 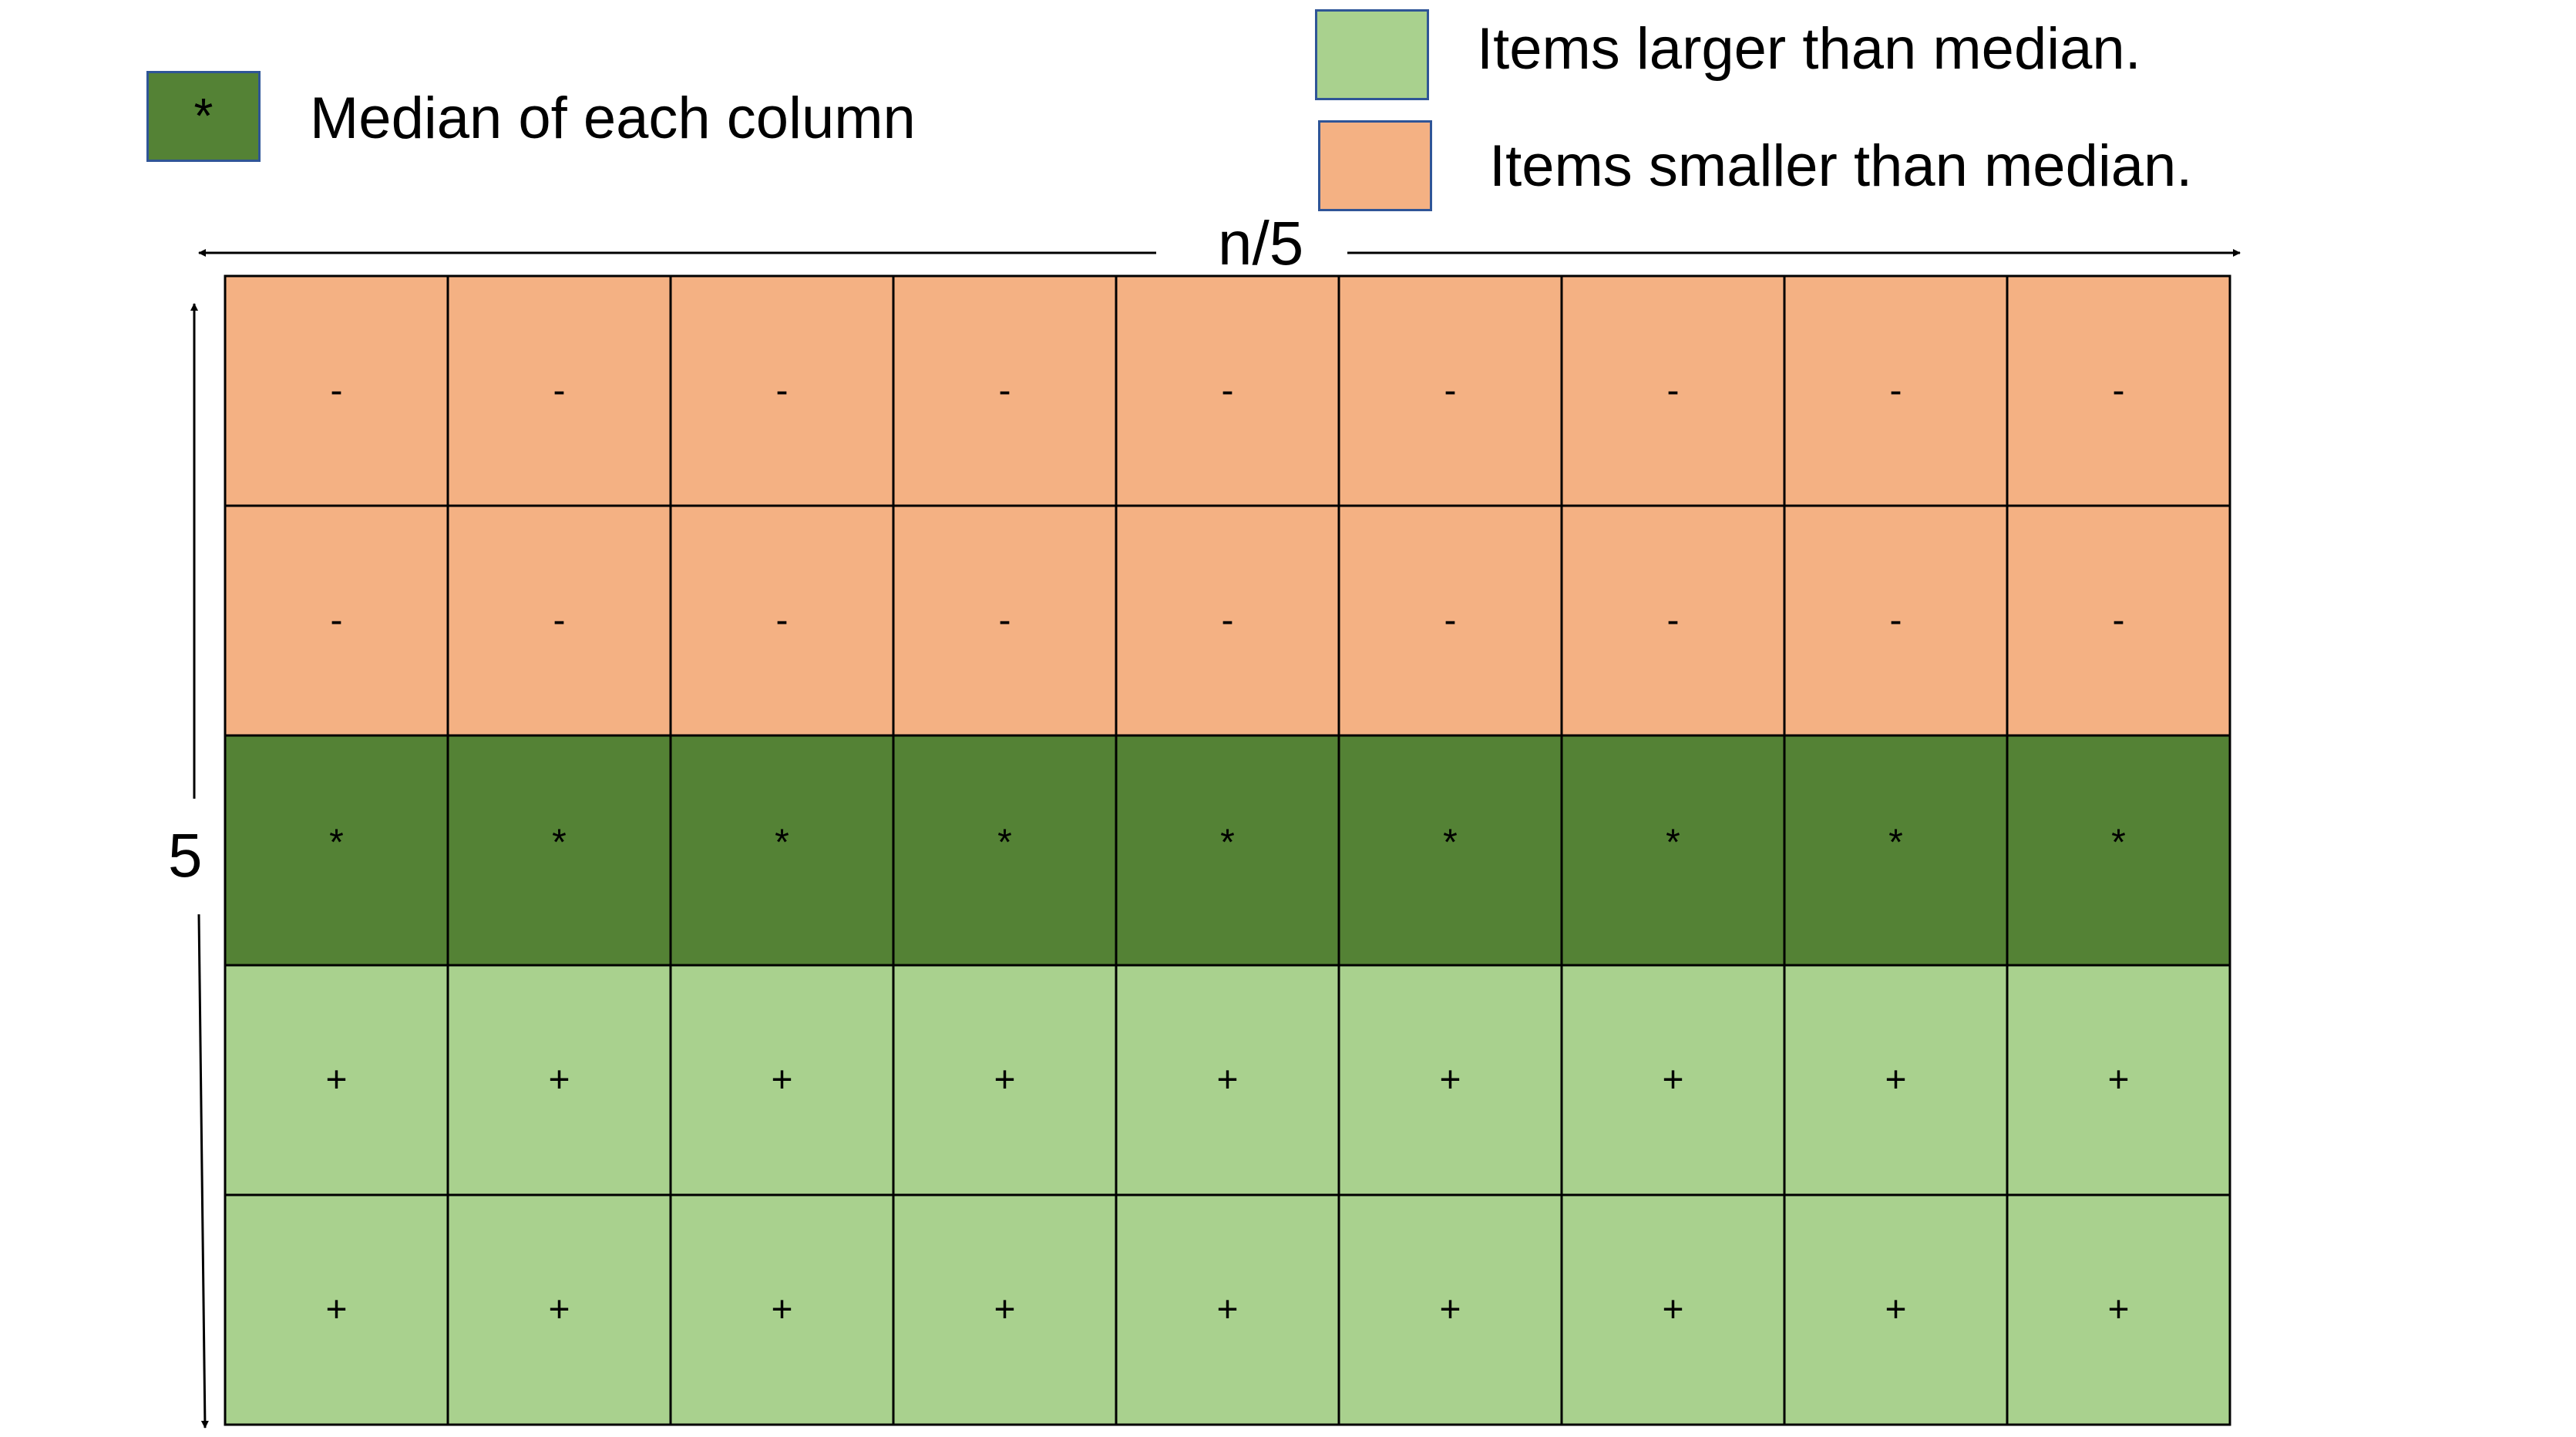 What do you see at coordinates (1372, 54) in the screenshot?
I see `legend-larger-swatch` at bounding box center [1372, 54].